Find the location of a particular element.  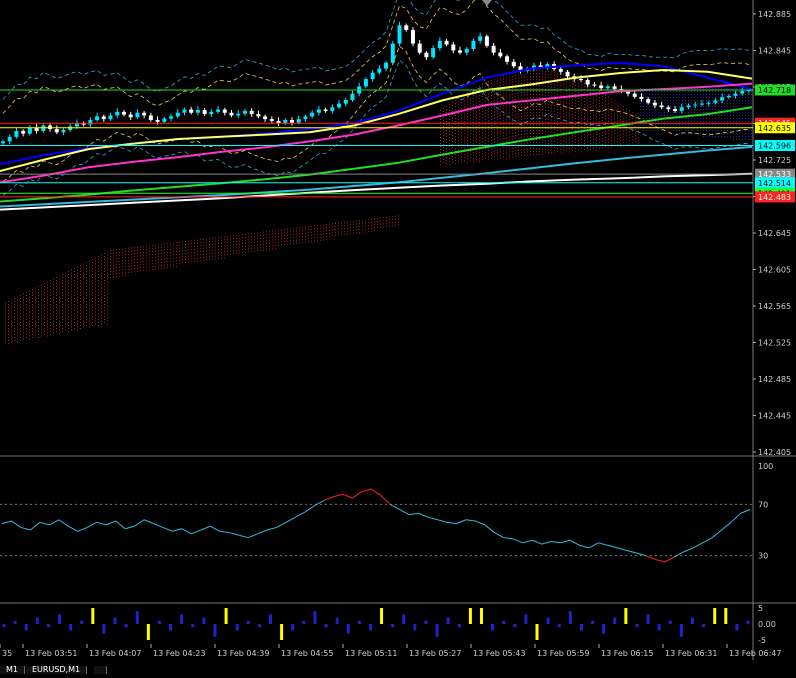

histogram-axis-label: 0.00 is located at coordinates (767, 624).